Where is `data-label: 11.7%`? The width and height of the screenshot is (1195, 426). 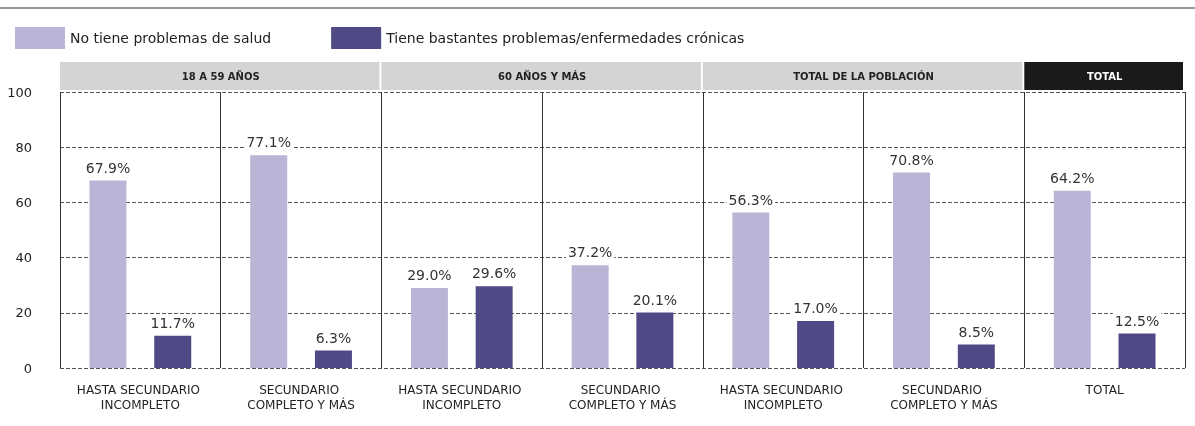 data-label: 11.7% is located at coordinates (172, 322).